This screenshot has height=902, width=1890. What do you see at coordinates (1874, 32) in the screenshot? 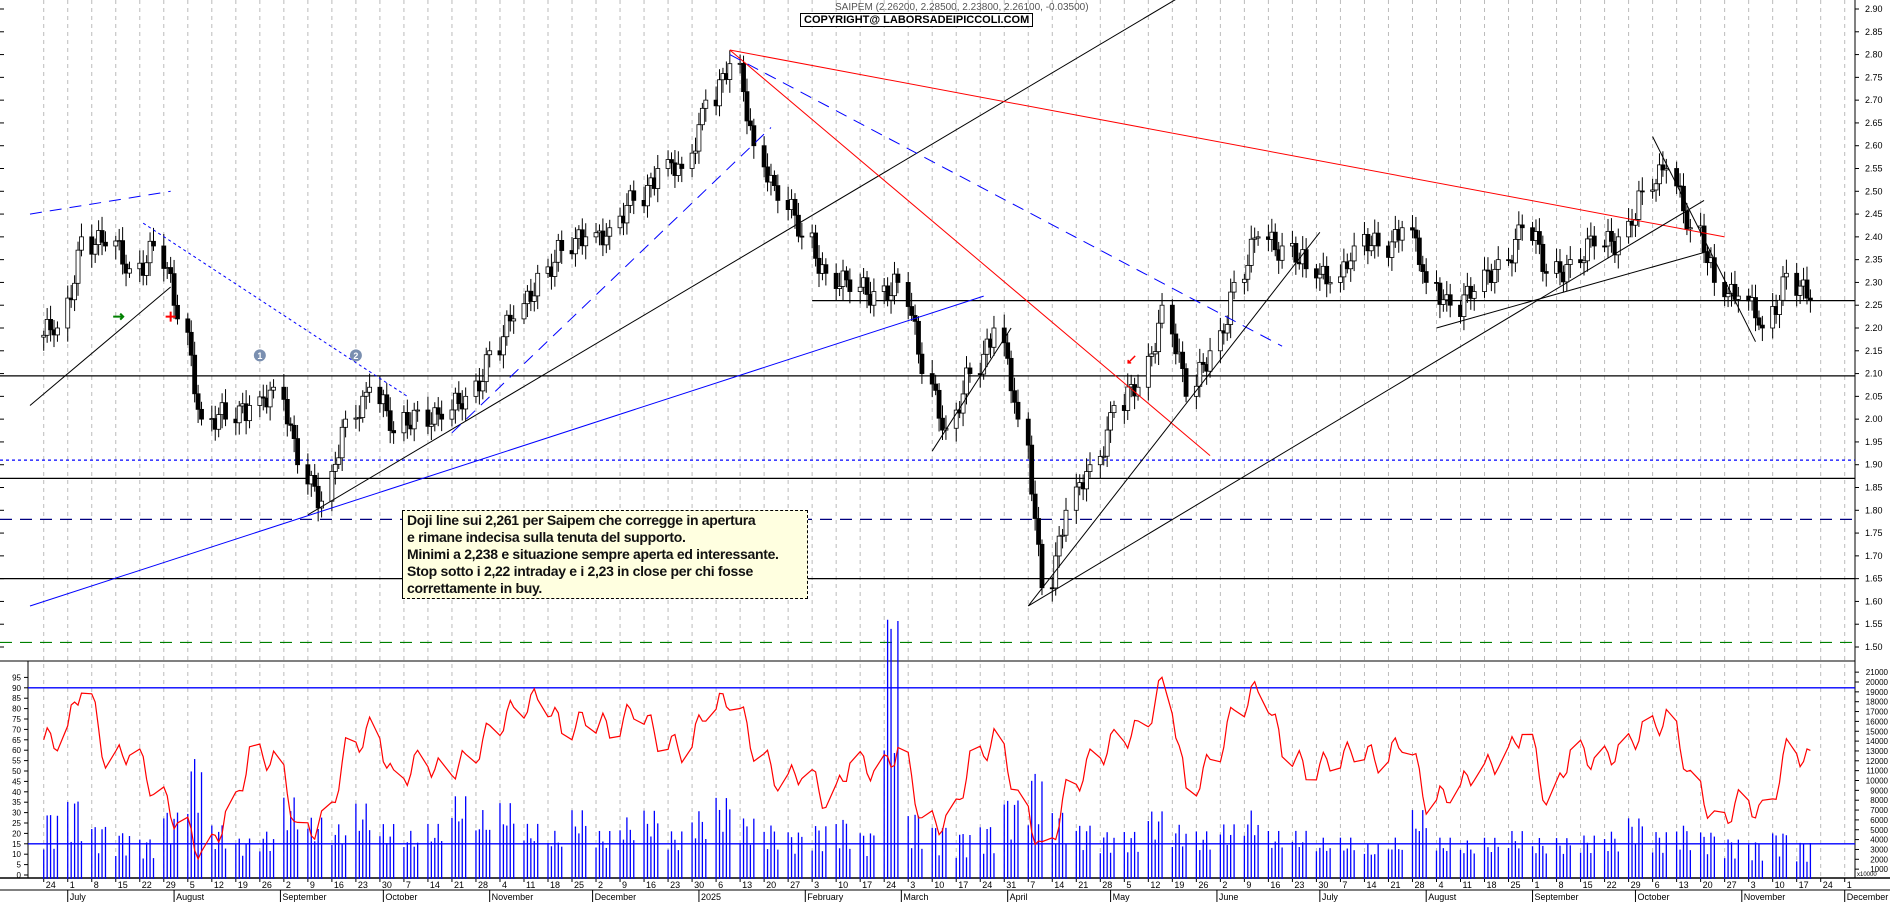
I see `price-tick-label: 2.85` at bounding box center [1874, 32].